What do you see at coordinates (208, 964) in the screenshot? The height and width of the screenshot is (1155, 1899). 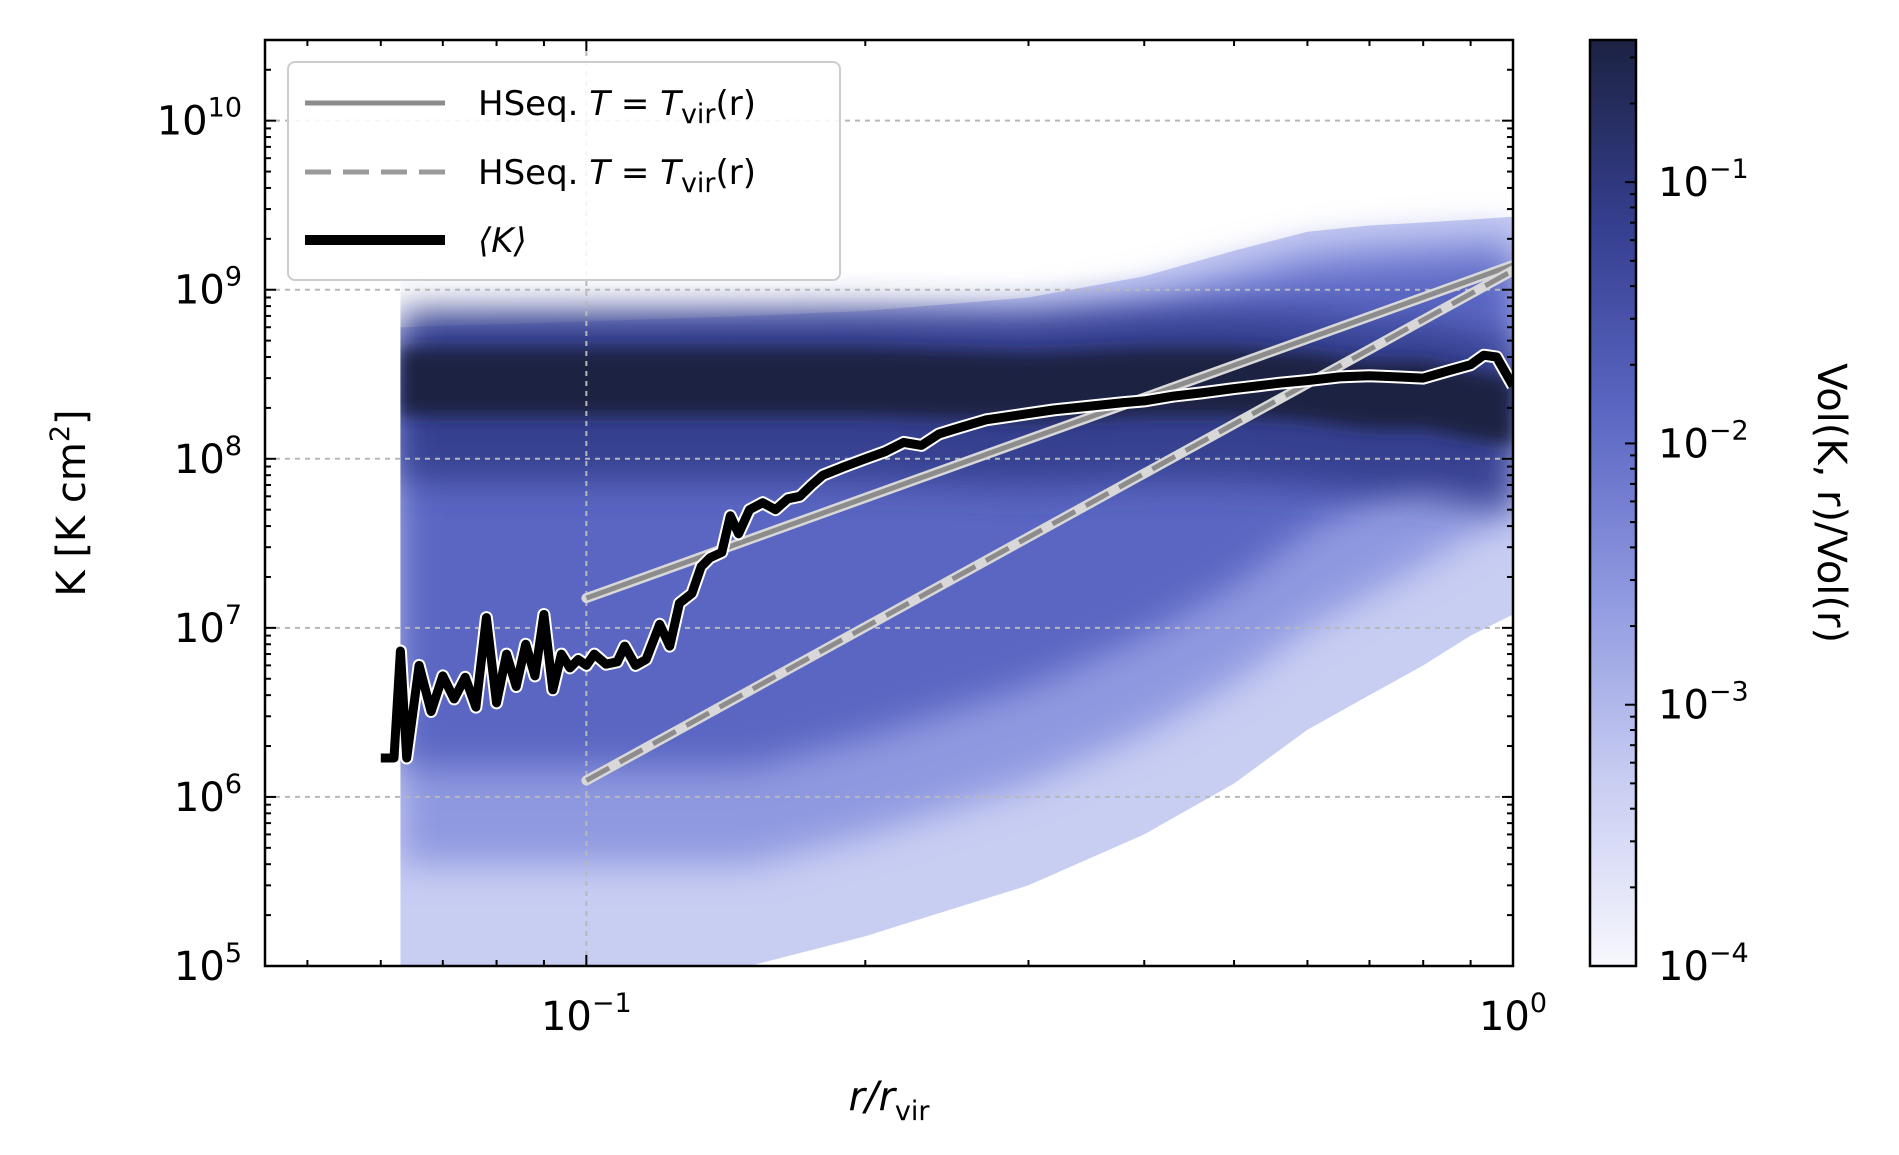 I see `y-tick-label: 10⁵` at bounding box center [208, 964].